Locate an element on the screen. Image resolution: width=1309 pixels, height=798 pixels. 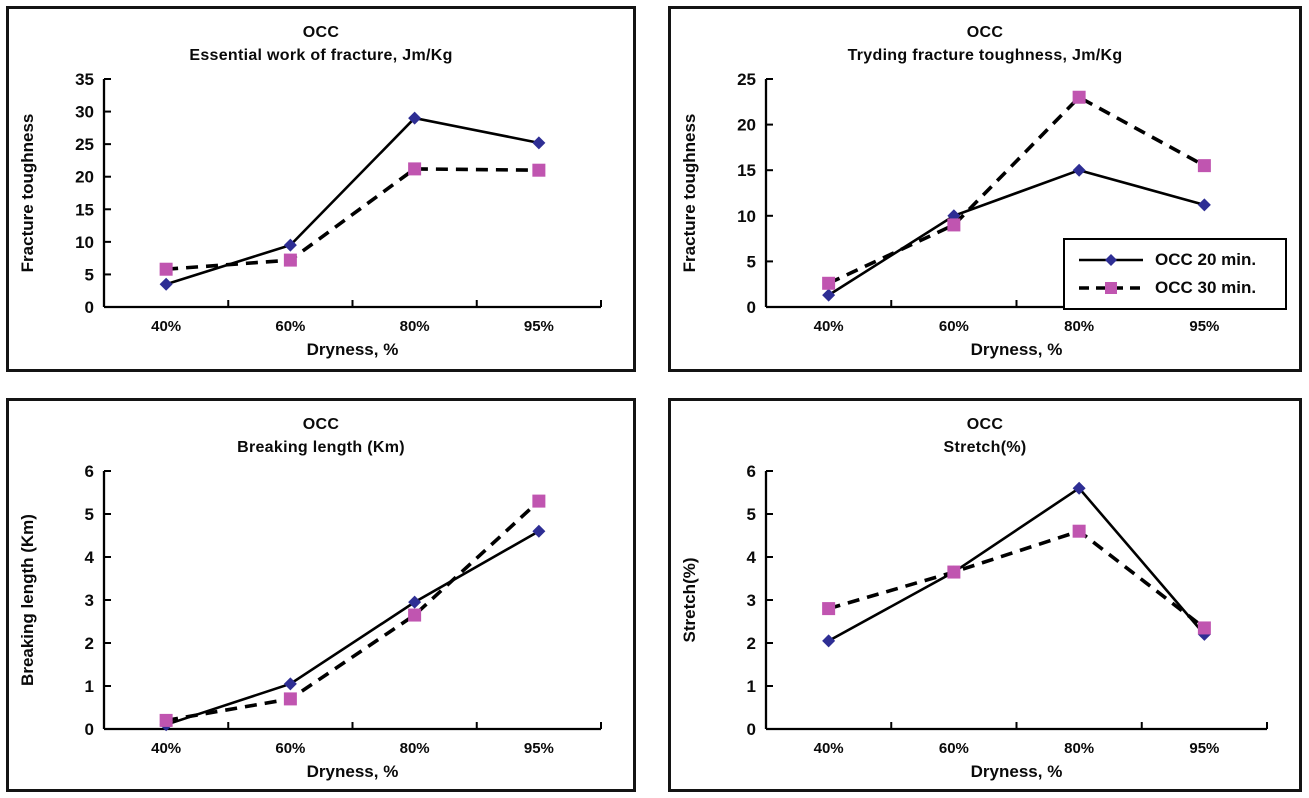
y-tick-label: 30 is located at coordinates (84, 112).